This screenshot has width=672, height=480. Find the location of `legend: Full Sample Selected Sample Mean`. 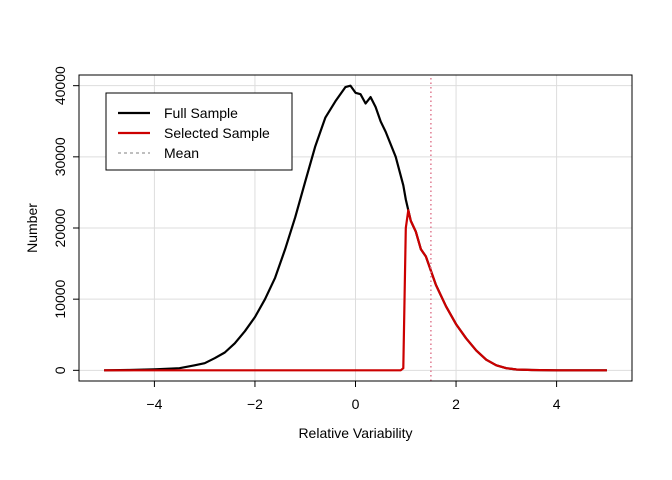

legend: Full Sample Selected Sample Mean is located at coordinates (199, 131).